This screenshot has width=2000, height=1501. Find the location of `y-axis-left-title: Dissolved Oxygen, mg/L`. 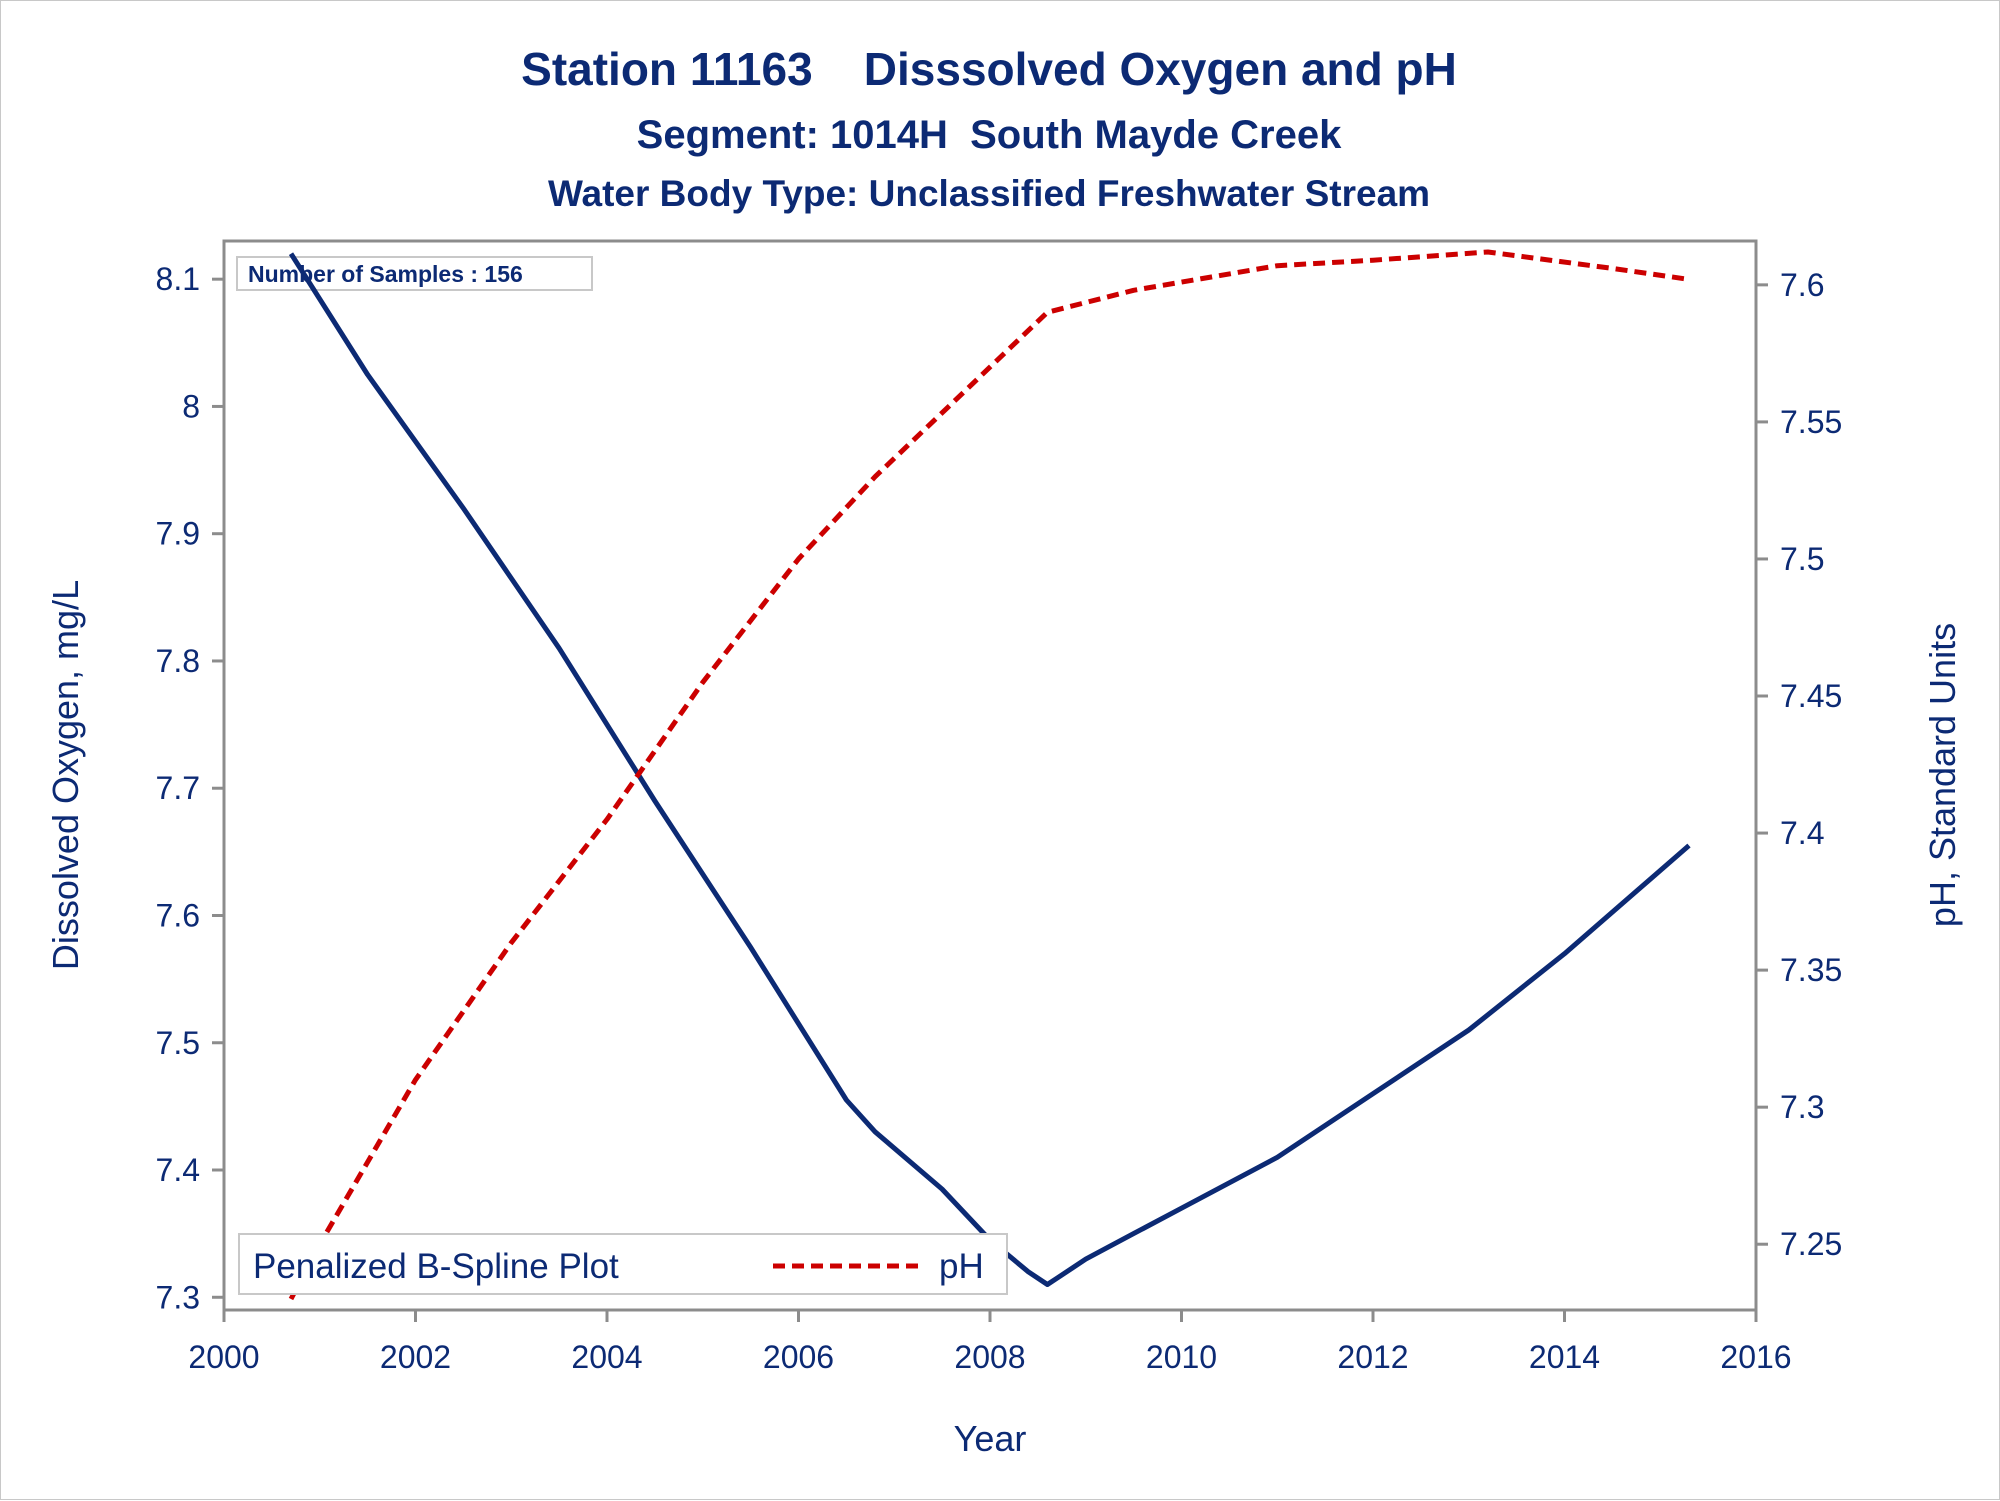

y-axis-left-title: Dissolved Oxygen, mg/L is located at coordinates (65, 775).